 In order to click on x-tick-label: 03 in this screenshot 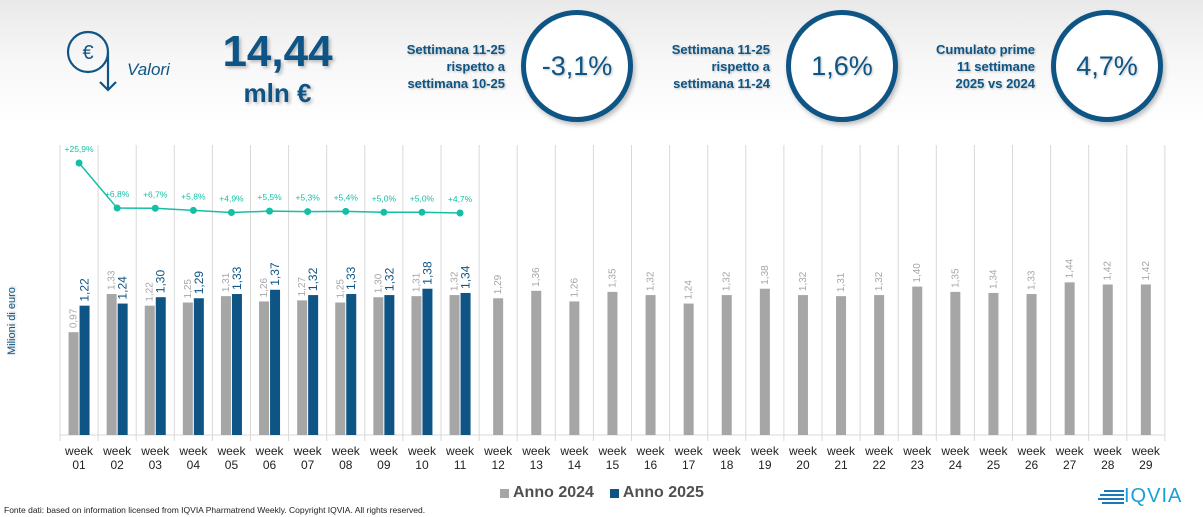, I will do `click(156, 465)`.